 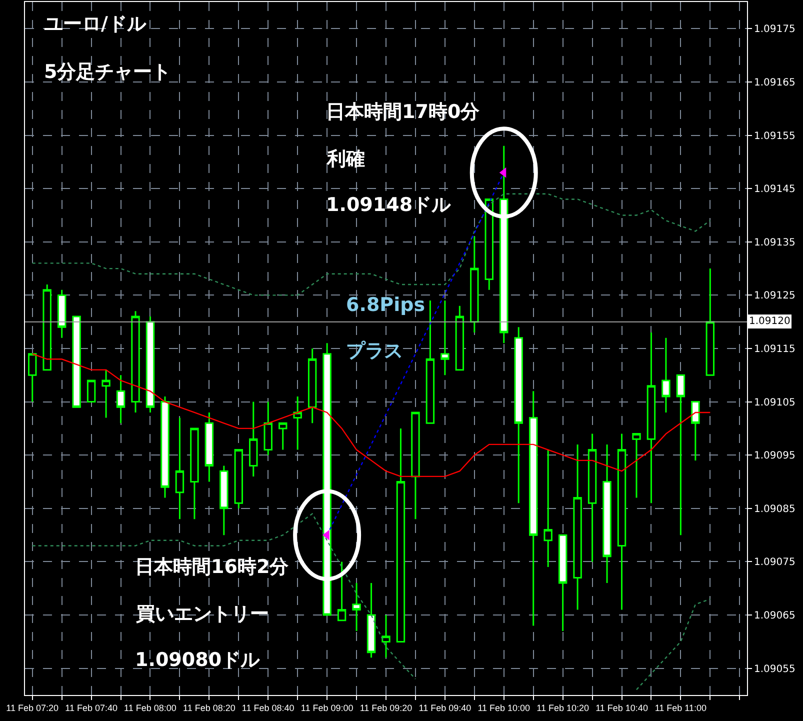 I want to click on y-tick-label: 1.09075, so click(x=775, y=562).